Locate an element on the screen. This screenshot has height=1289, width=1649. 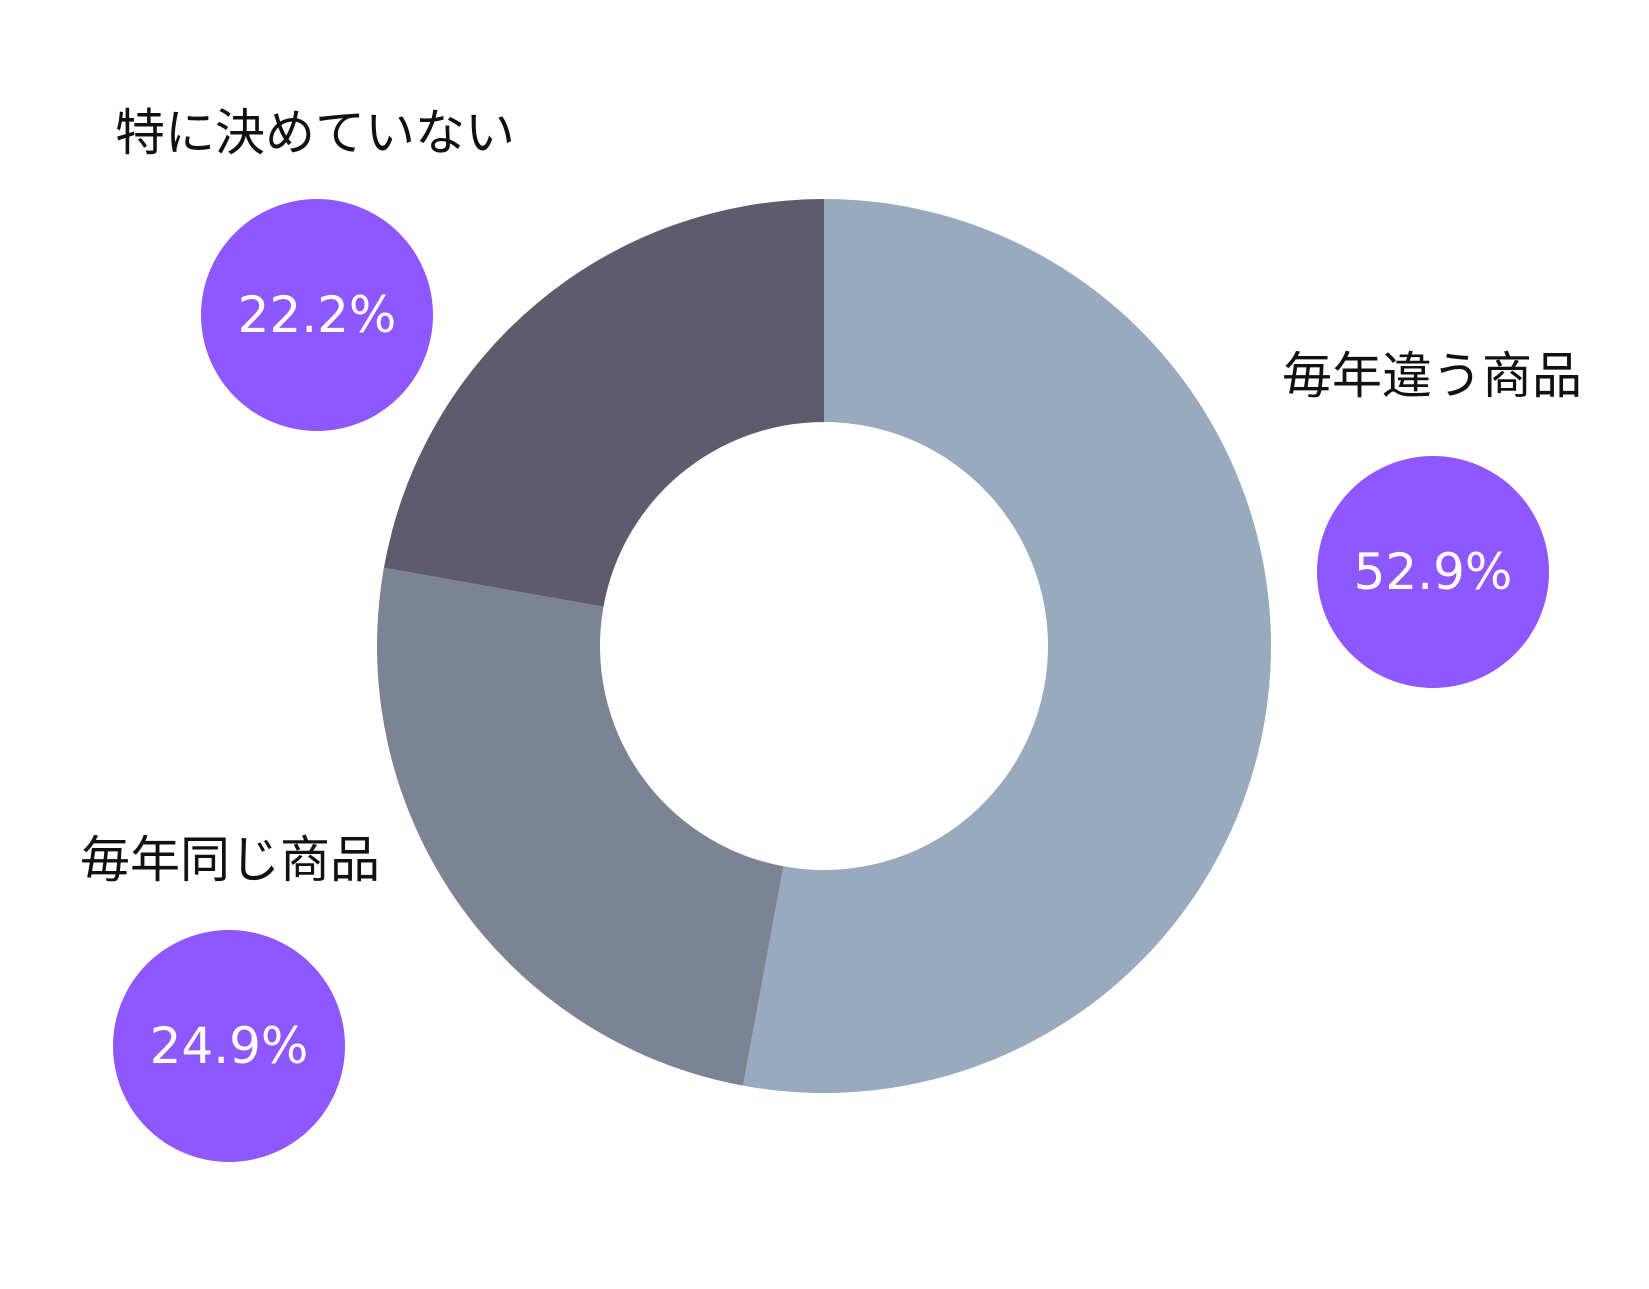
value-label-2: 24.9% is located at coordinates (229, 1046).